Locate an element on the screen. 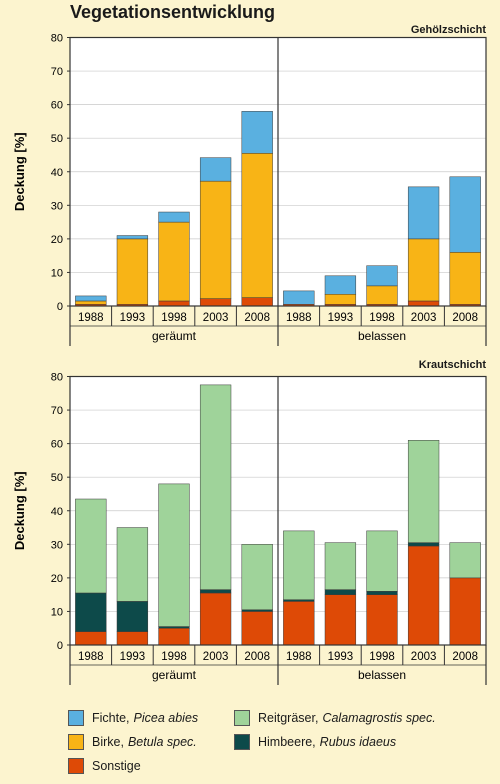 Image resolution: width=500 pixels, height=784 pixels. legend-name: Fichte, is located at coordinates (111, 718).